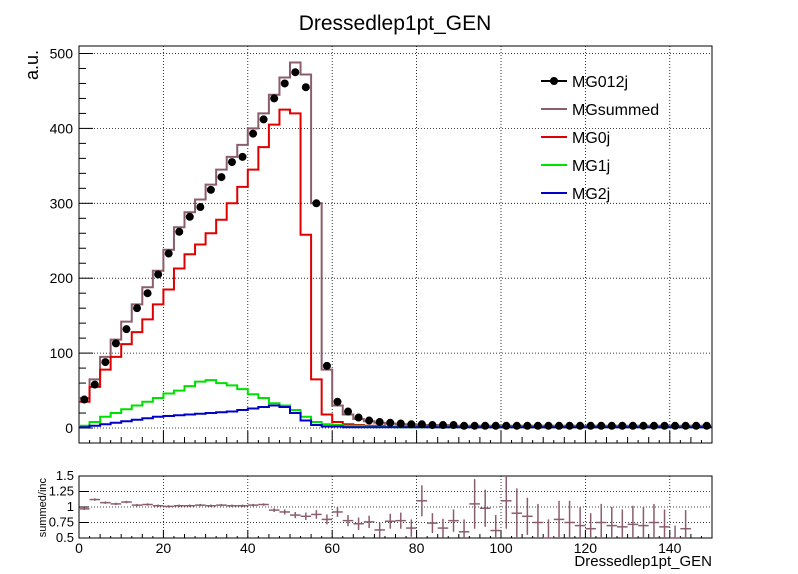 The height and width of the screenshot is (574, 798). What do you see at coordinates (670, 548) in the screenshot?
I see `x-tick-label: 140` at bounding box center [670, 548].